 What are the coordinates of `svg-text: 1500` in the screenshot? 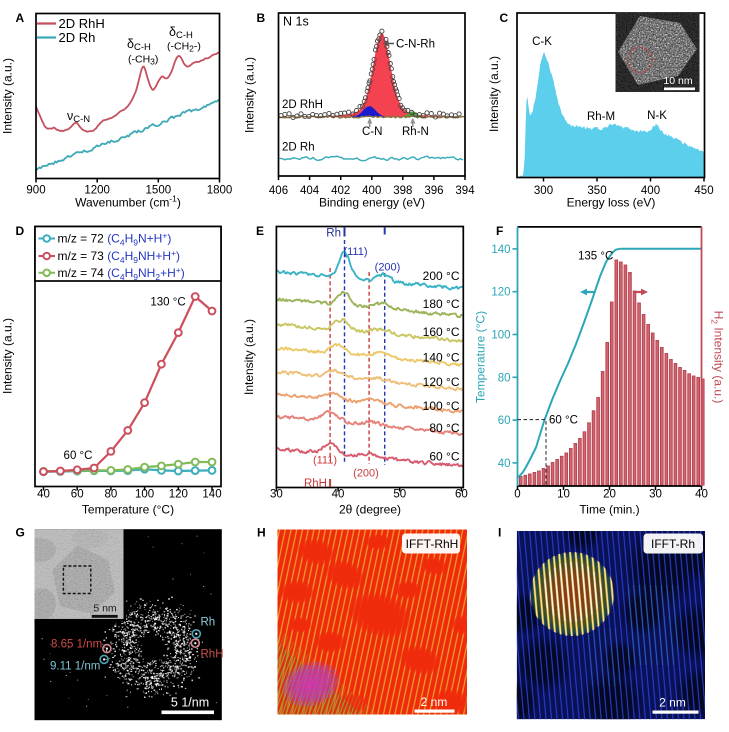 It's located at (159, 191).